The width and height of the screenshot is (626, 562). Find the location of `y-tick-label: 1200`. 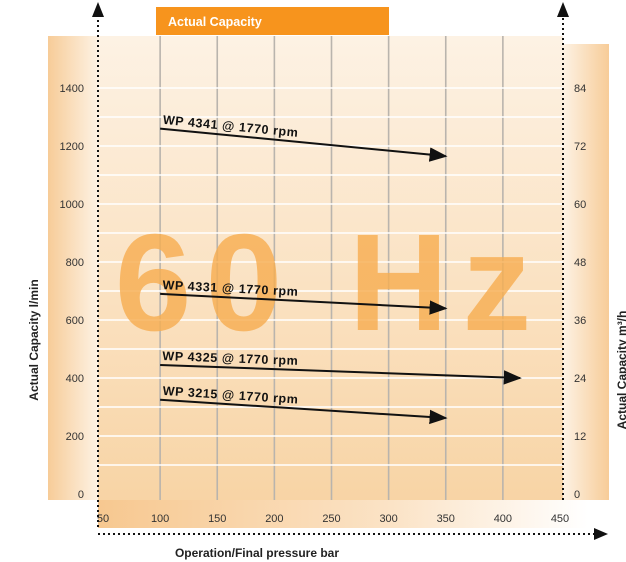

y-tick-label: 1200 is located at coordinates (72, 147).